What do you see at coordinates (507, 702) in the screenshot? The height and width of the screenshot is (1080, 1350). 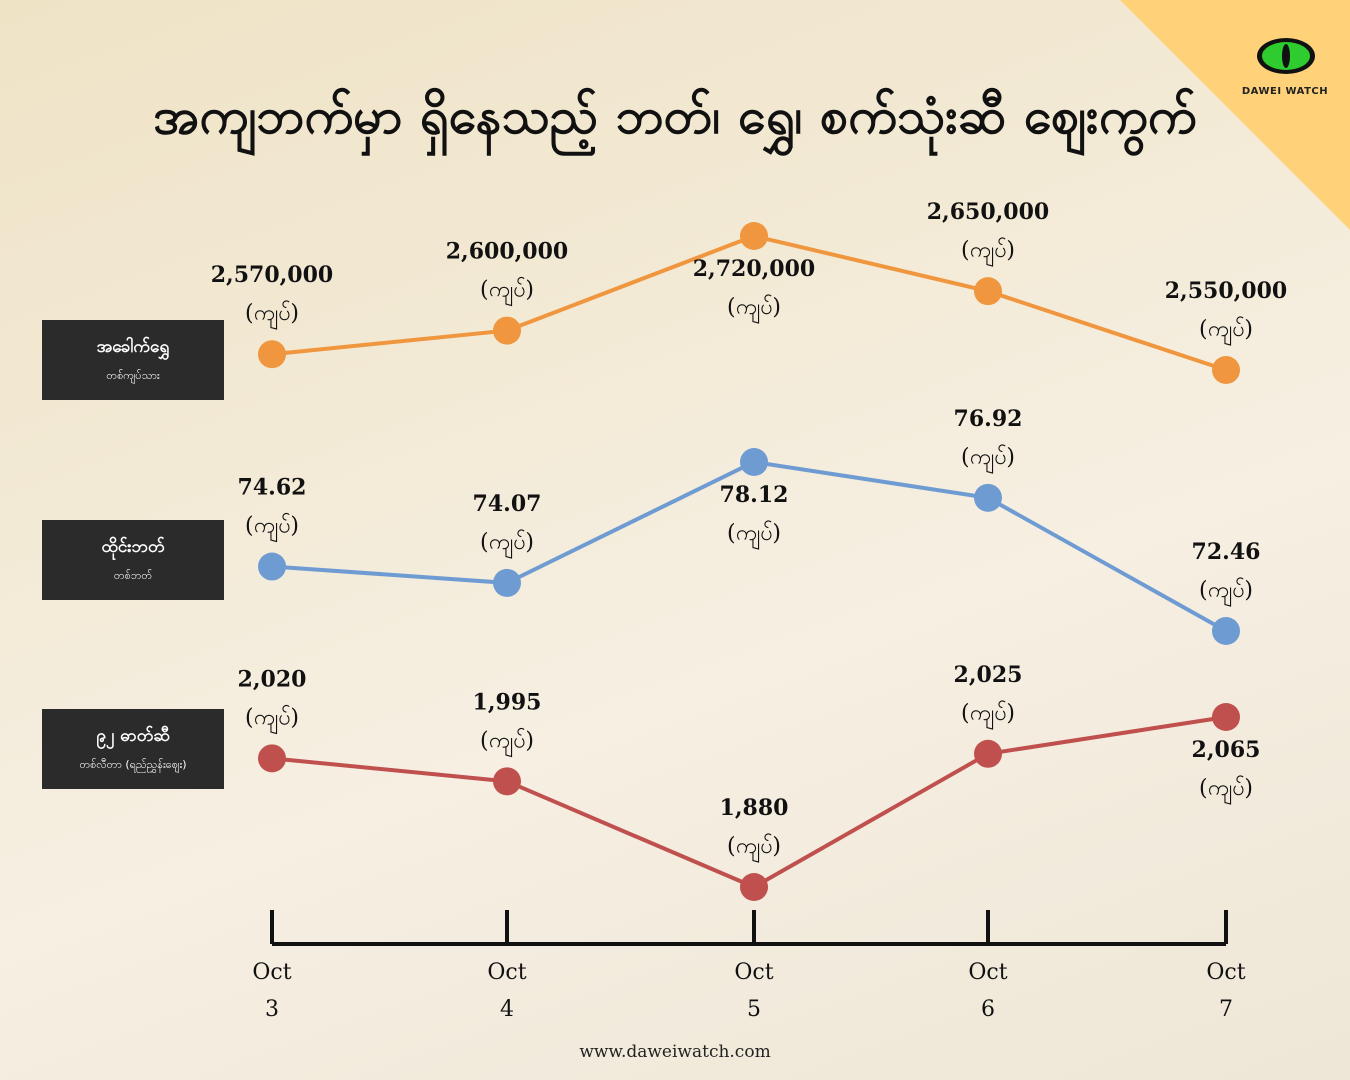 I see `data-label: 1,995` at bounding box center [507, 702].